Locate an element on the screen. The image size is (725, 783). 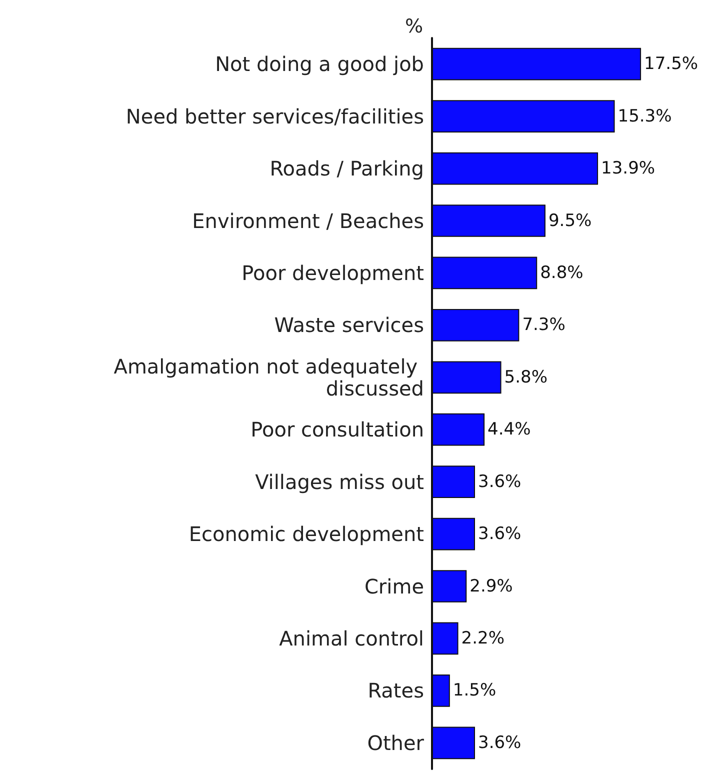
x-axis-title: % is located at coordinates (414, 27).